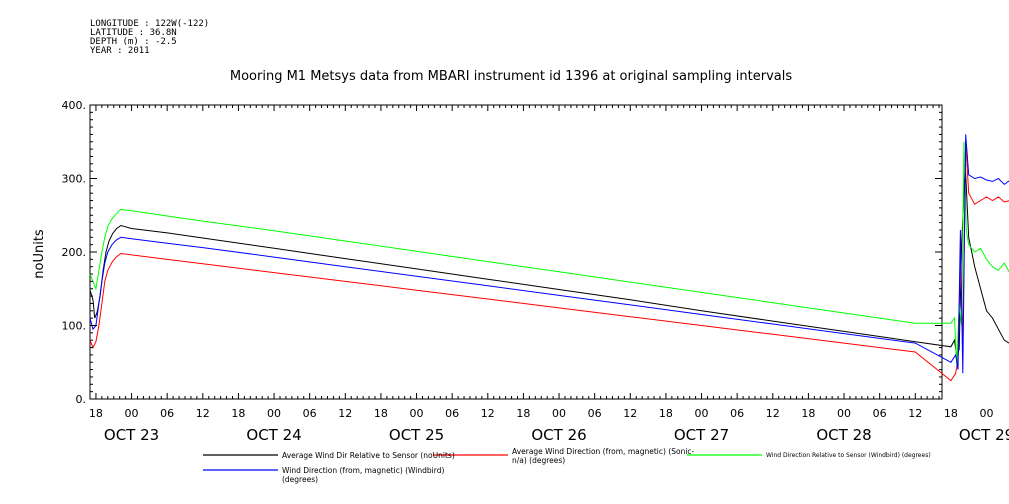 This screenshot has height=504, width=1009. What do you see at coordinates (150, 24) in the screenshot?
I see `longitude-label: LONGITUDE : 122W(-122)` at bounding box center [150, 24].